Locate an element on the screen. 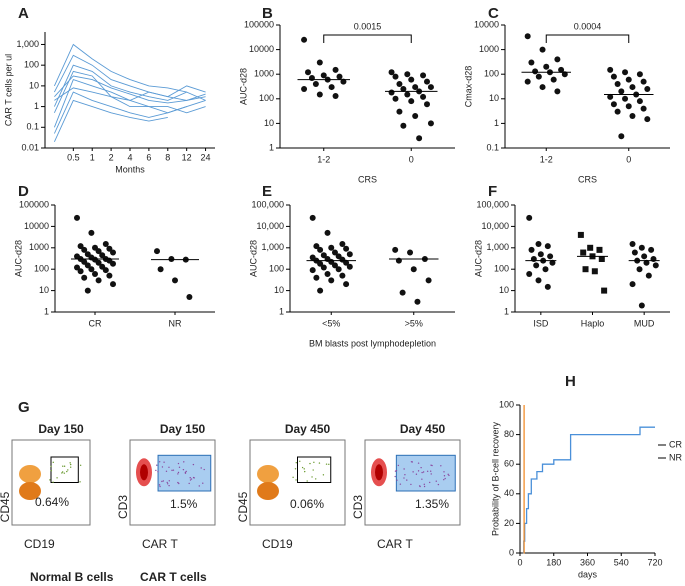  y-tick-label: 100000 is located at coordinates (34, 204).